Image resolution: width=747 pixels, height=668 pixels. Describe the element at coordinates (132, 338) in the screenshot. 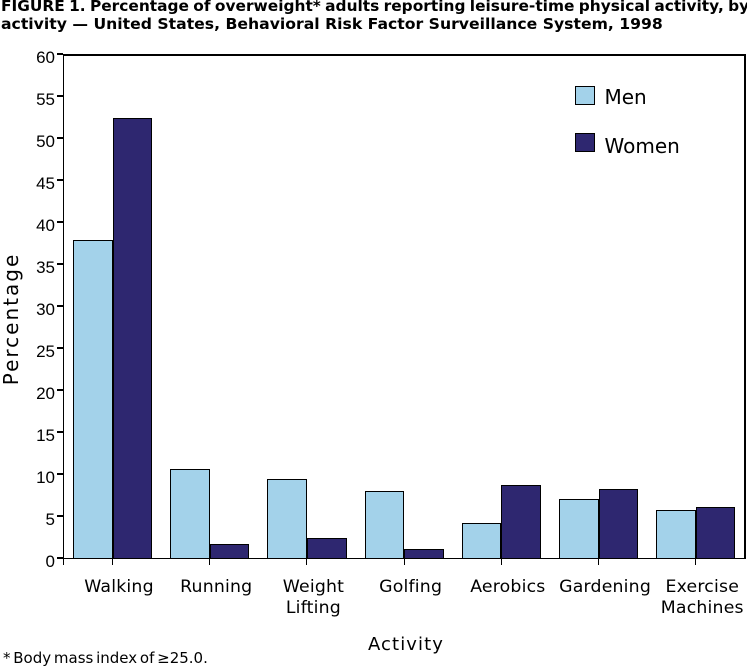

I see `bar-women-walking` at that location.